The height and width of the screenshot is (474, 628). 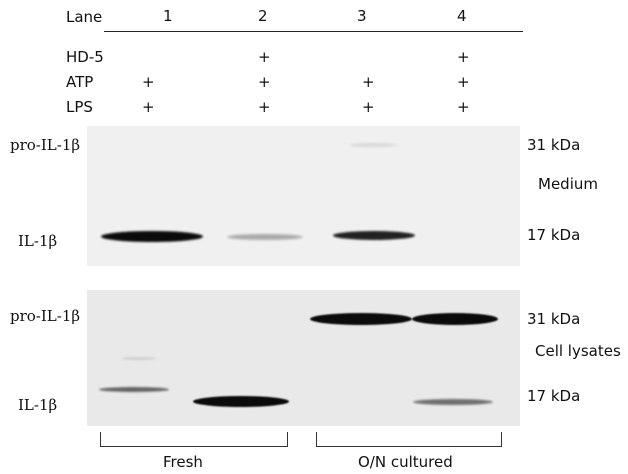 What do you see at coordinates (462, 16) in the screenshot?
I see `lane-number-4: 4` at bounding box center [462, 16].